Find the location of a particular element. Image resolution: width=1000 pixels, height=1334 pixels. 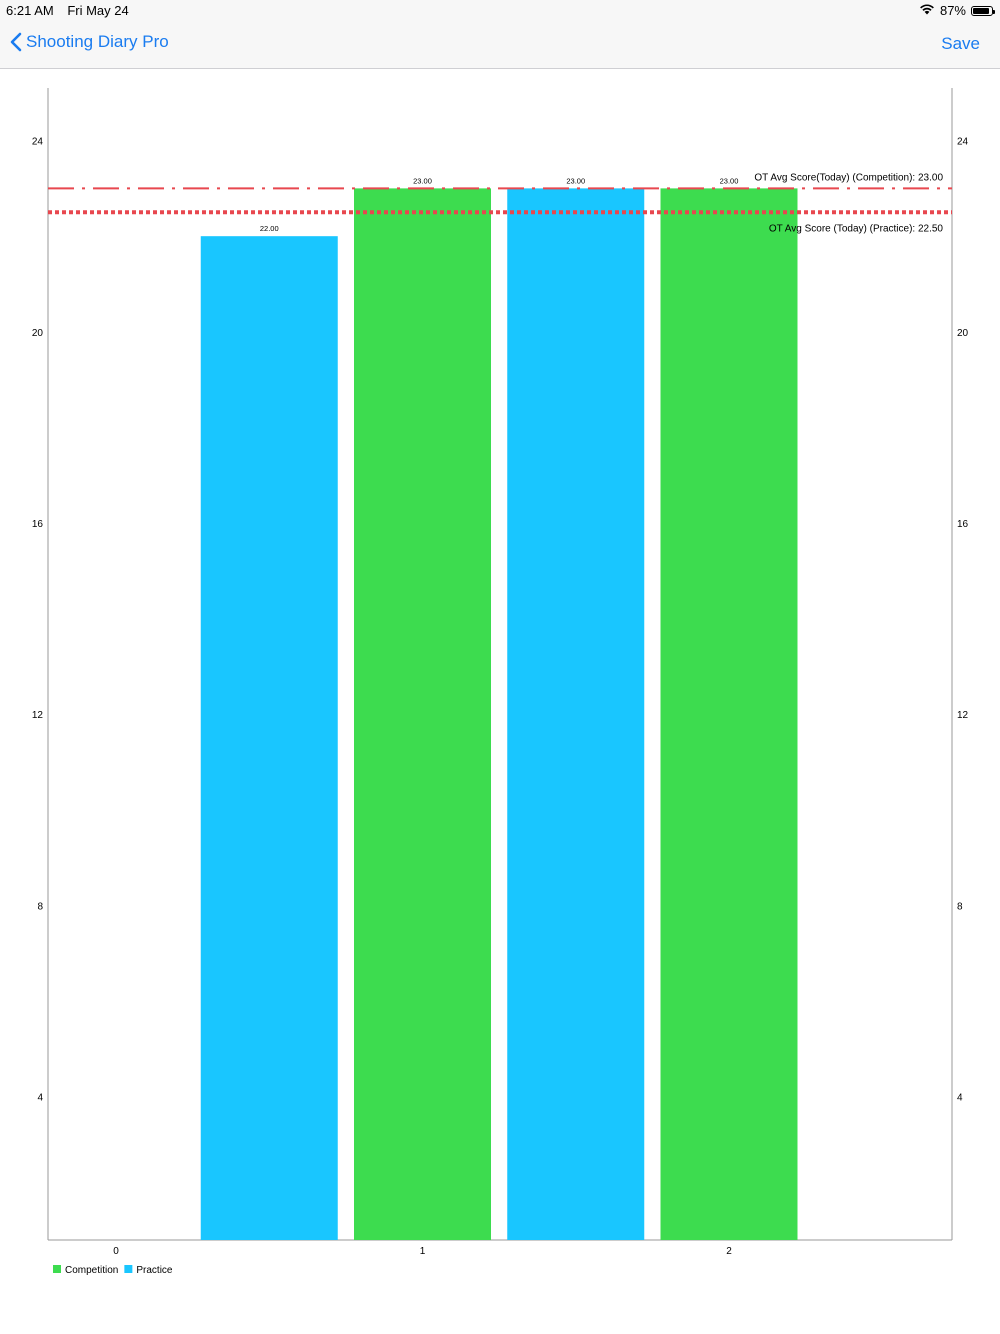

legend-label: Competition is located at coordinates (91, 1270).